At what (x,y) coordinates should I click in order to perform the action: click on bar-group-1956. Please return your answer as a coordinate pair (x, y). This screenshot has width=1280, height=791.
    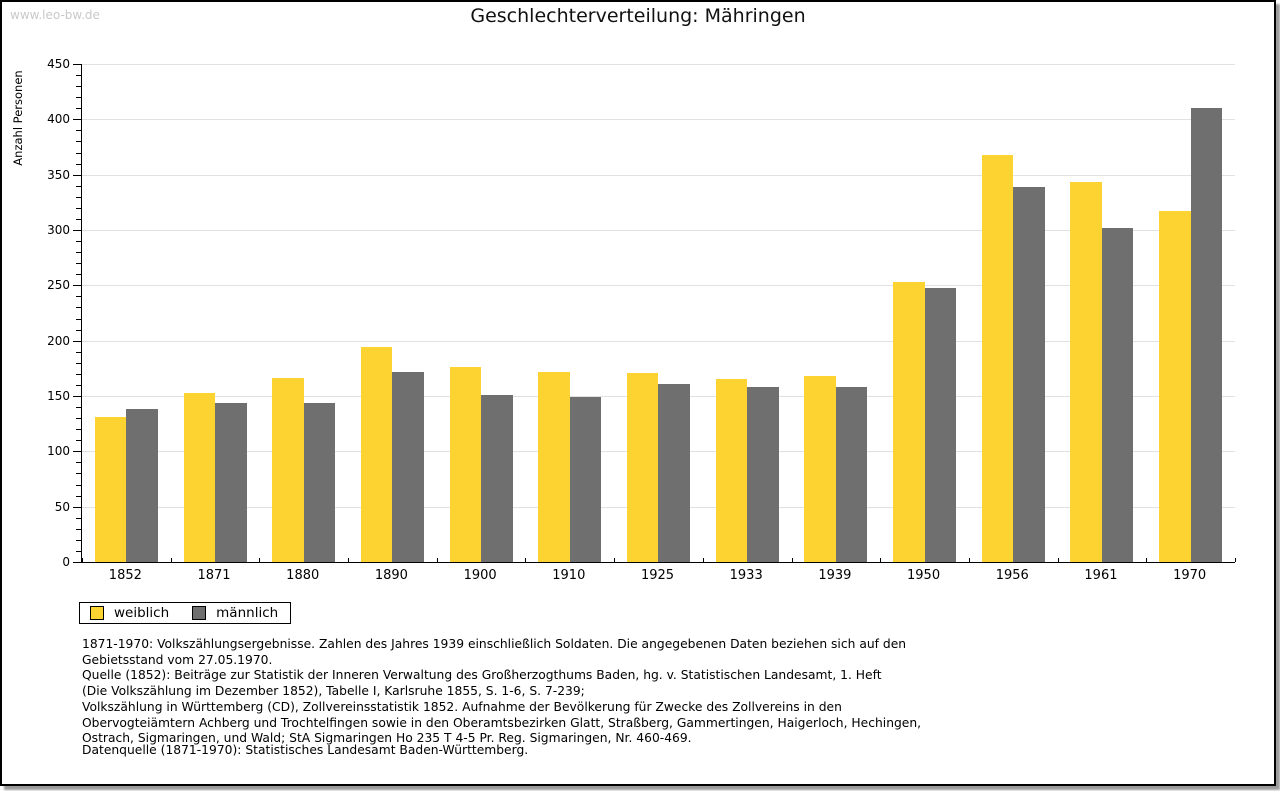
    Looking at the image, I should click on (1013, 313).